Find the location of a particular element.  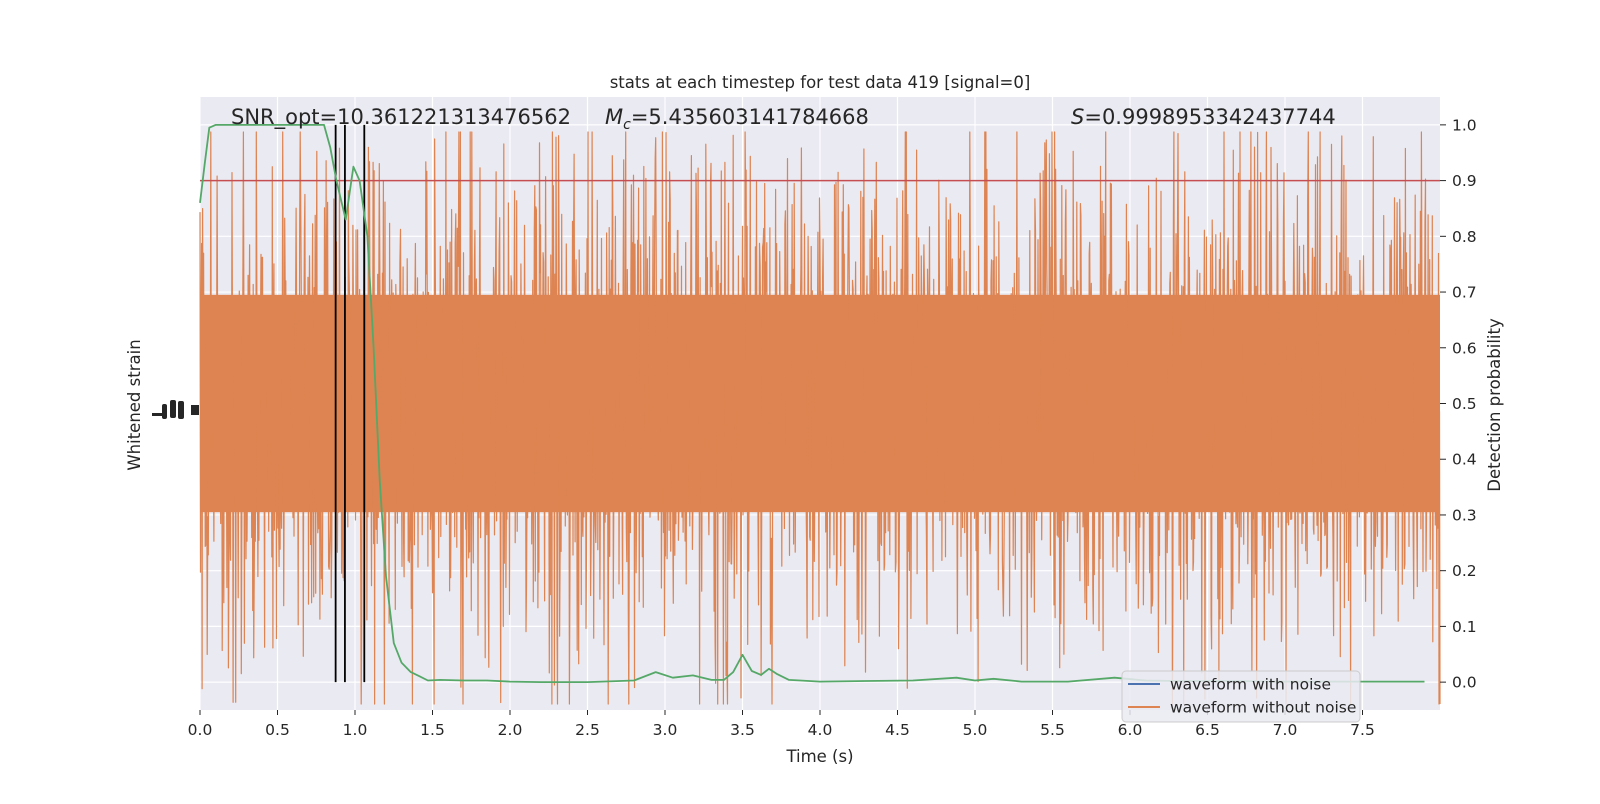

y-tick-label: 0.5 is located at coordinates (1464, 404).